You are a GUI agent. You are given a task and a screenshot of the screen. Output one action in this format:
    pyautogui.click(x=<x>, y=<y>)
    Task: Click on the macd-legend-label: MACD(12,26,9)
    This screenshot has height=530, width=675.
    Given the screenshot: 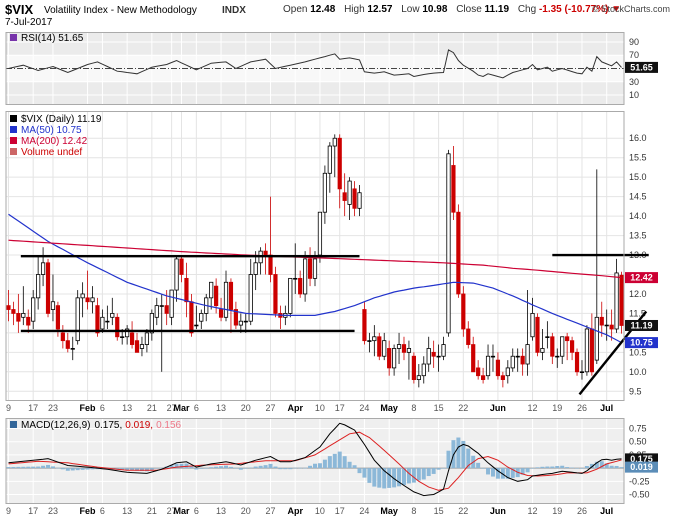 What is the action you would take?
    pyautogui.click(x=56, y=425)
    